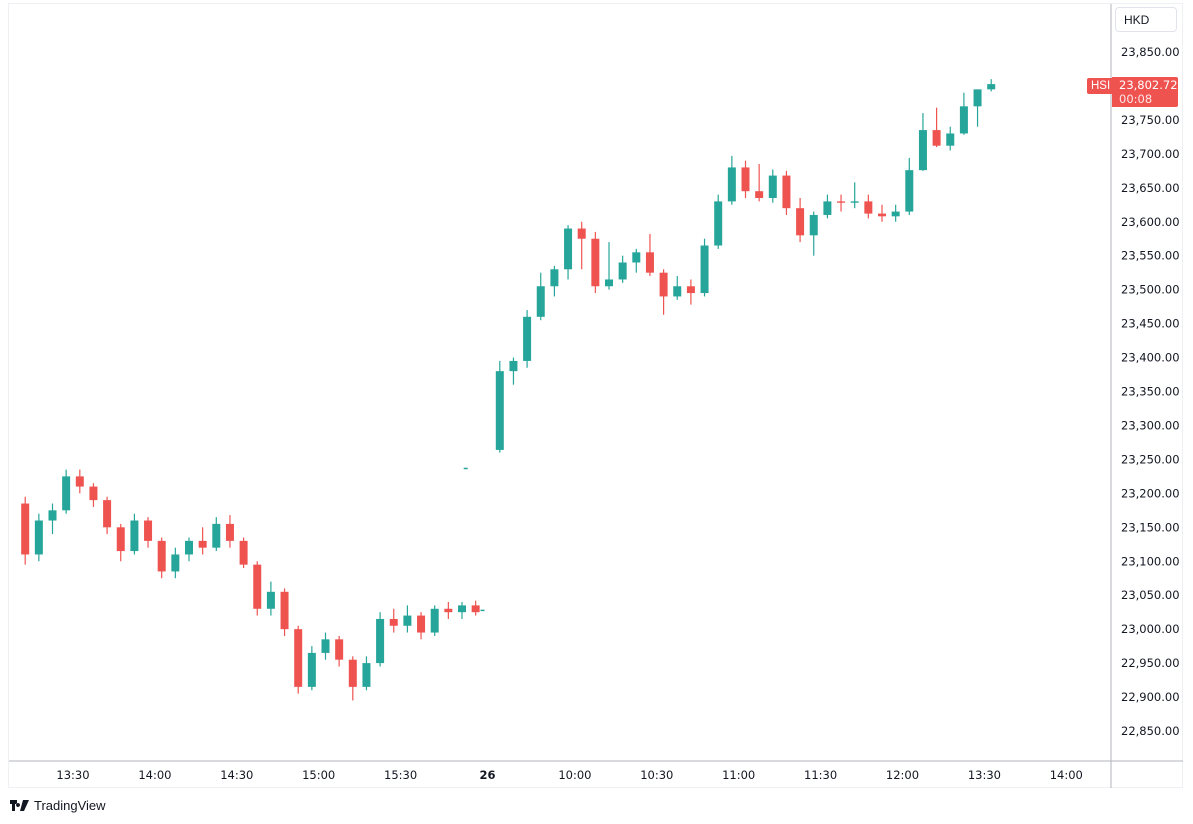  Describe the element at coordinates (1150, 188) in the screenshot. I see `price-tick-label: 23,650.00` at that location.